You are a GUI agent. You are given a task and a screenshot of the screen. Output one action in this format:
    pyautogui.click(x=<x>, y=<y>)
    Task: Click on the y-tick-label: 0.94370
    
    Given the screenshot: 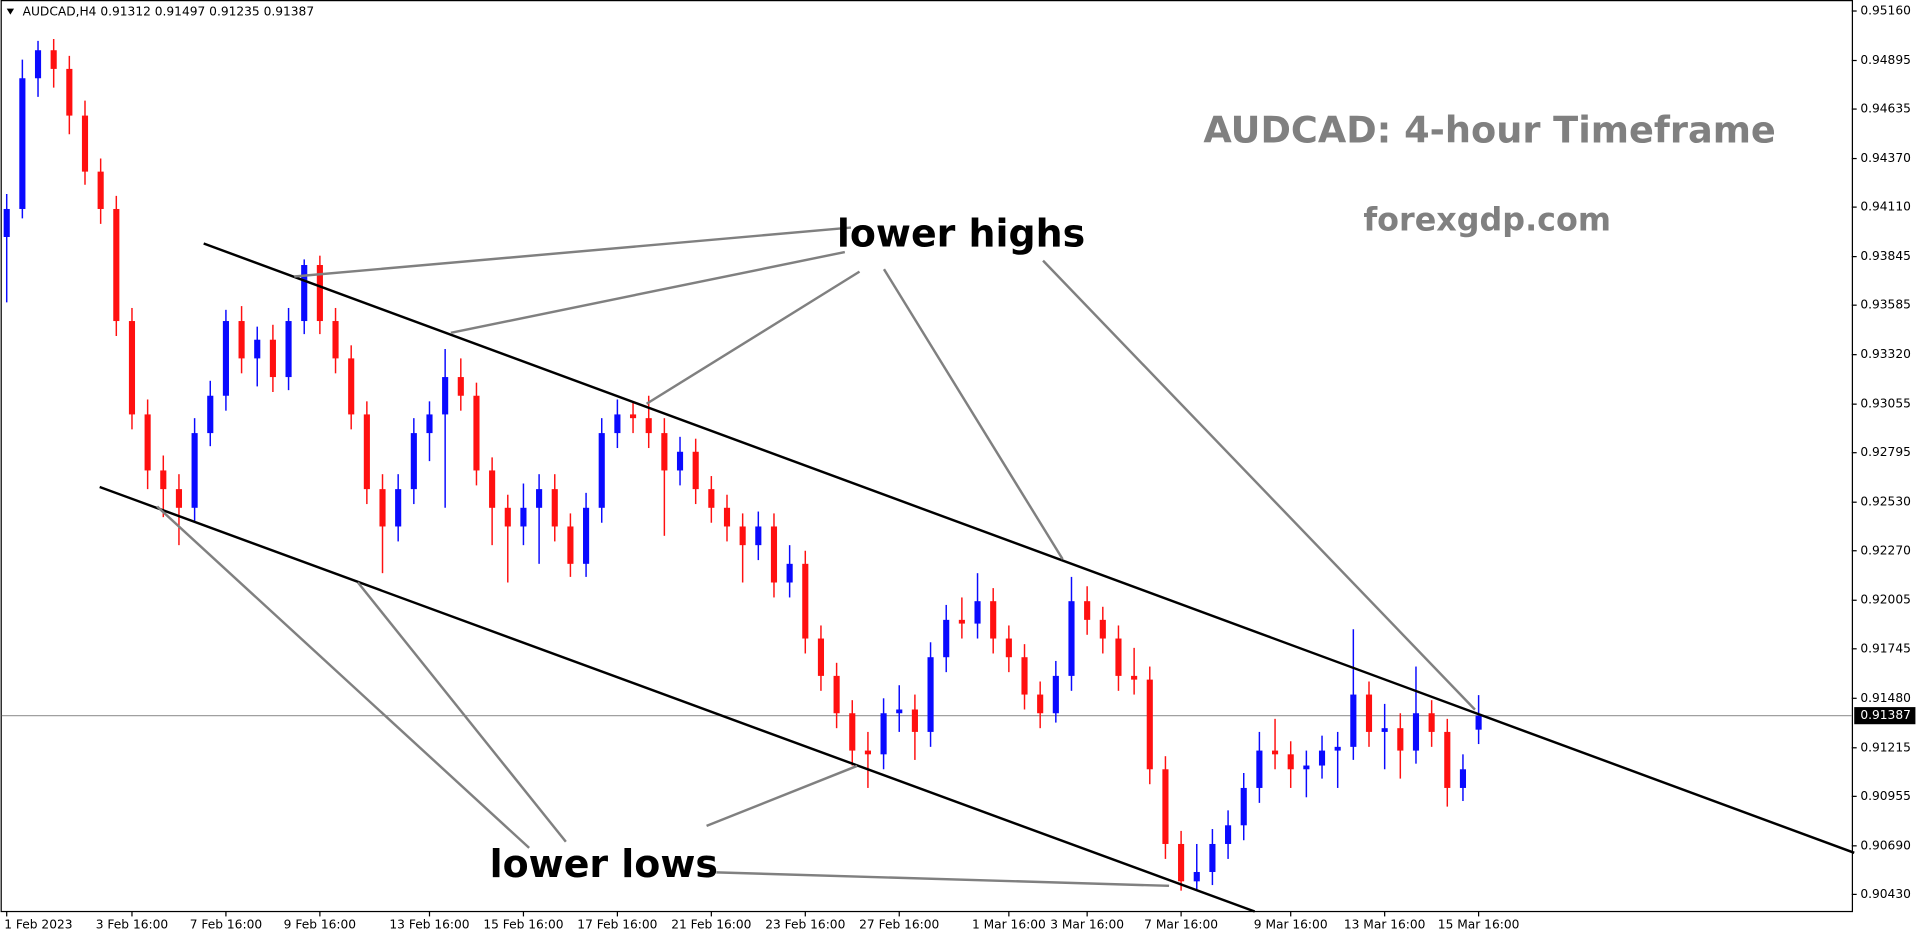 What is the action you would take?
    pyautogui.click(x=1885, y=158)
    